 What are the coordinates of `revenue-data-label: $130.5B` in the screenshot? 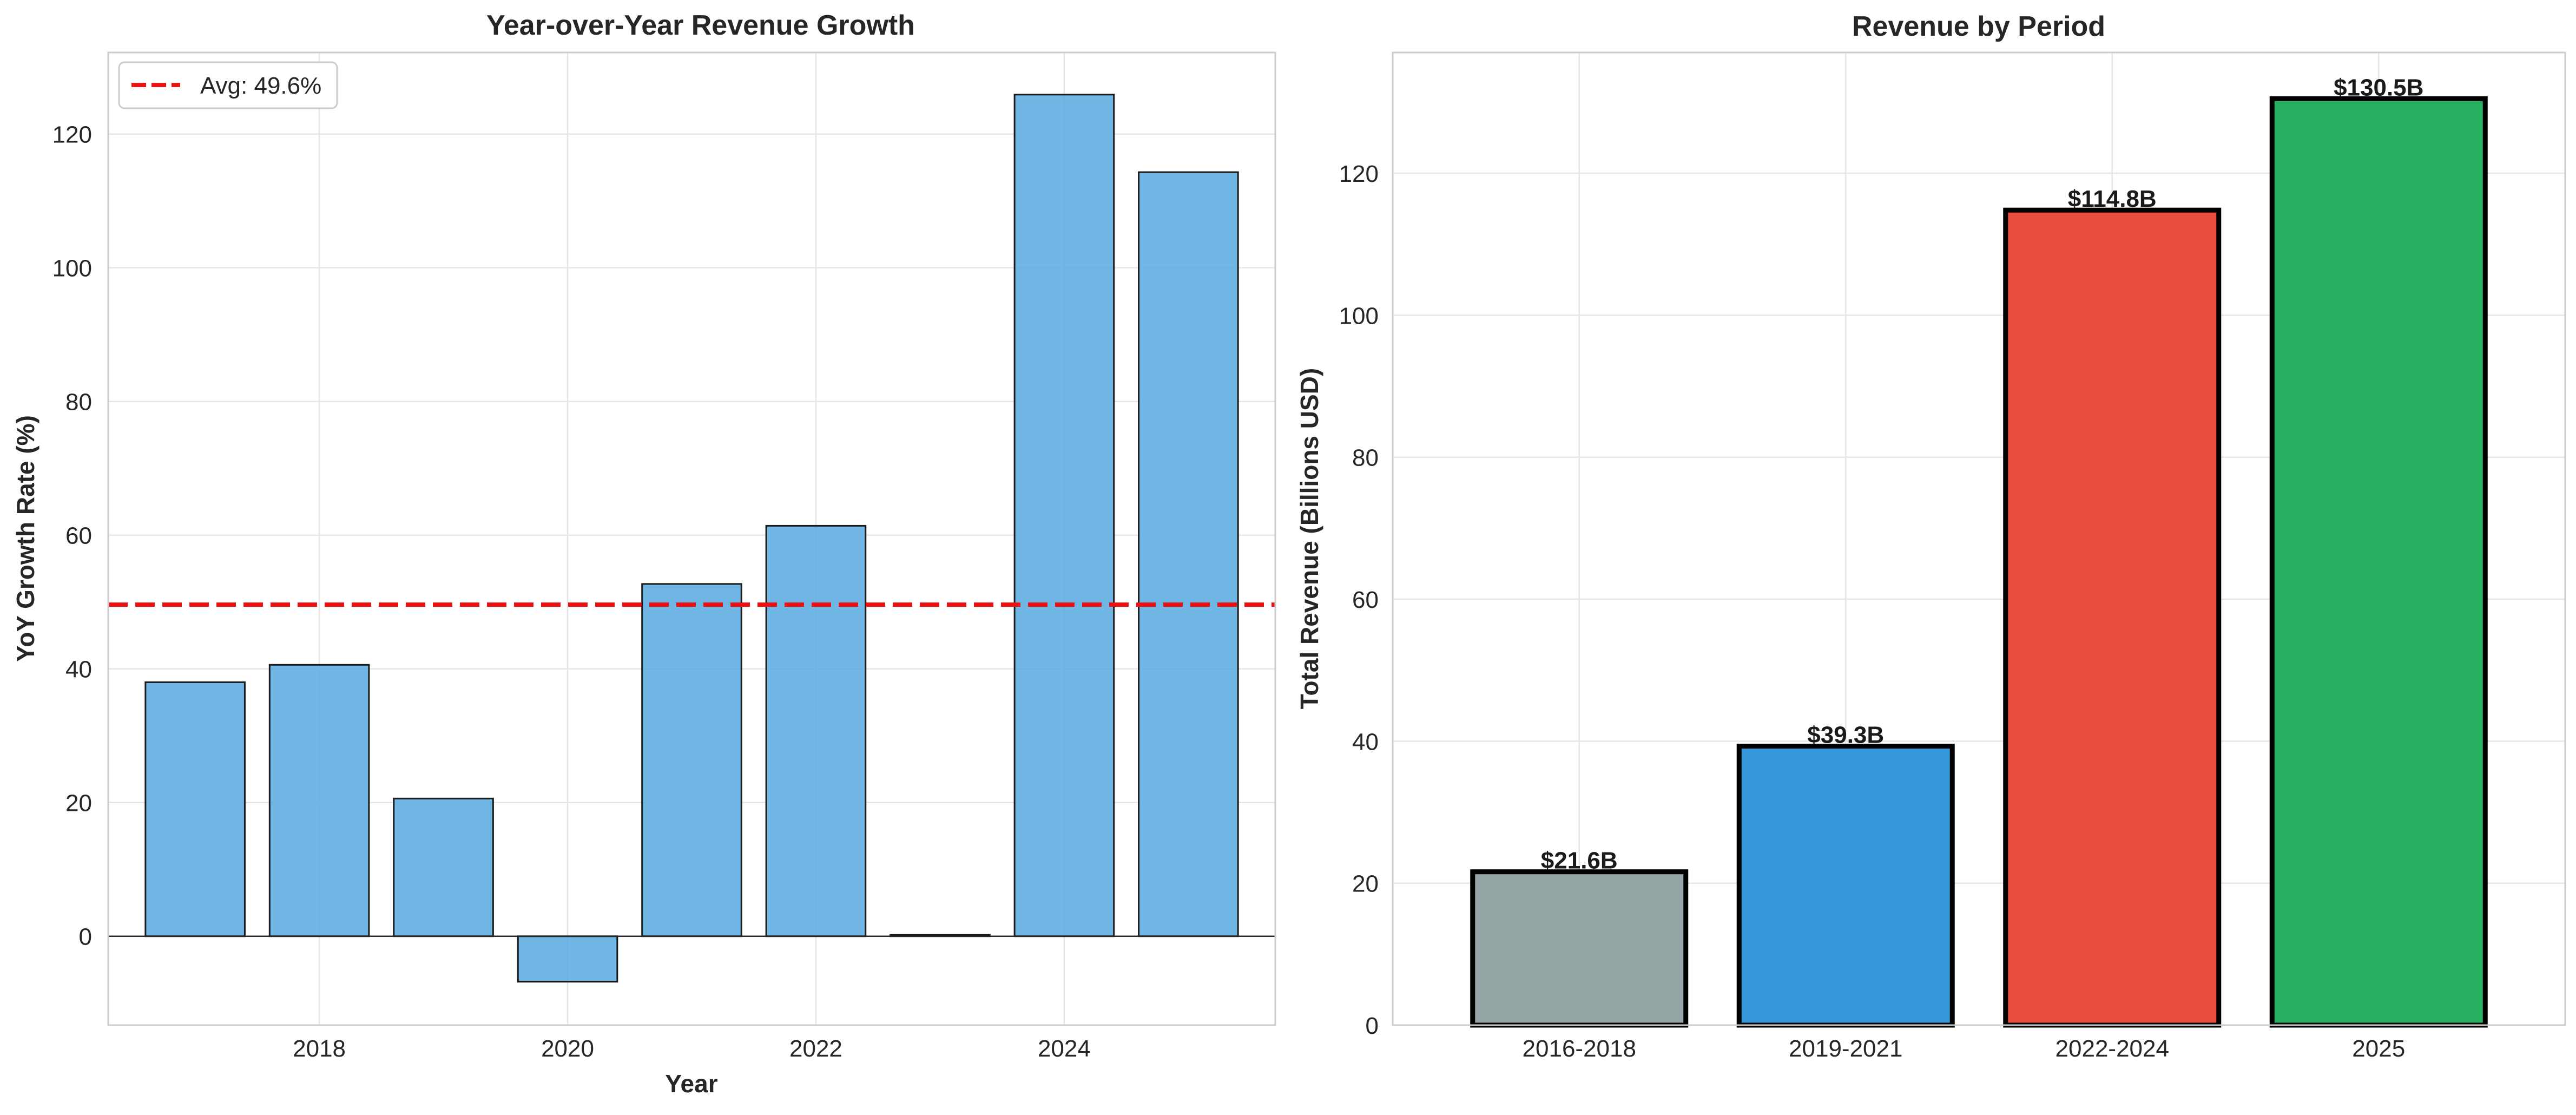 It's located at (2378, 87).